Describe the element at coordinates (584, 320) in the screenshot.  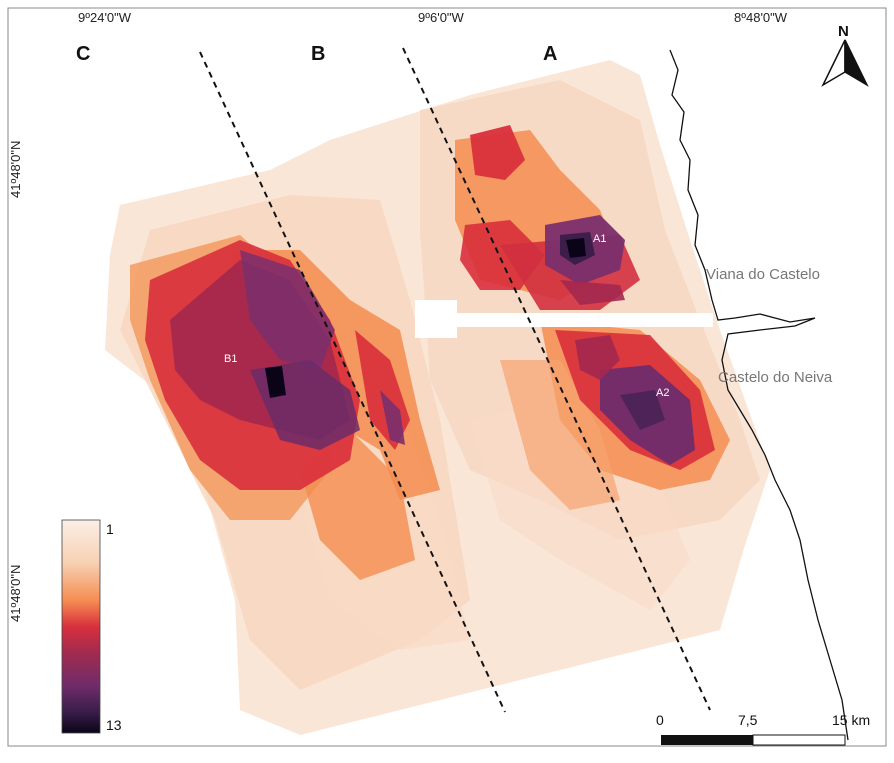
I see `transect-bar` at that location.